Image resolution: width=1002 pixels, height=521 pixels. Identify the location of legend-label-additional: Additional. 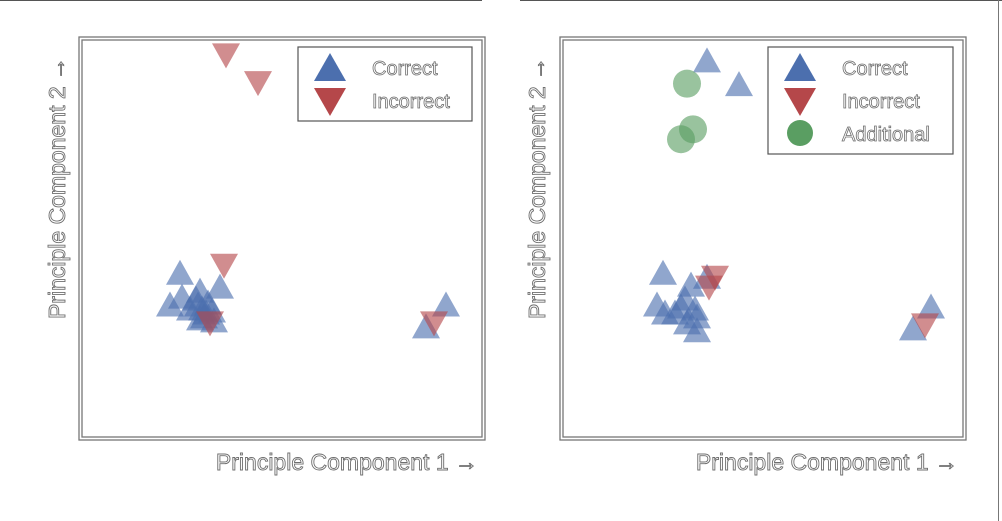
(886, 135).